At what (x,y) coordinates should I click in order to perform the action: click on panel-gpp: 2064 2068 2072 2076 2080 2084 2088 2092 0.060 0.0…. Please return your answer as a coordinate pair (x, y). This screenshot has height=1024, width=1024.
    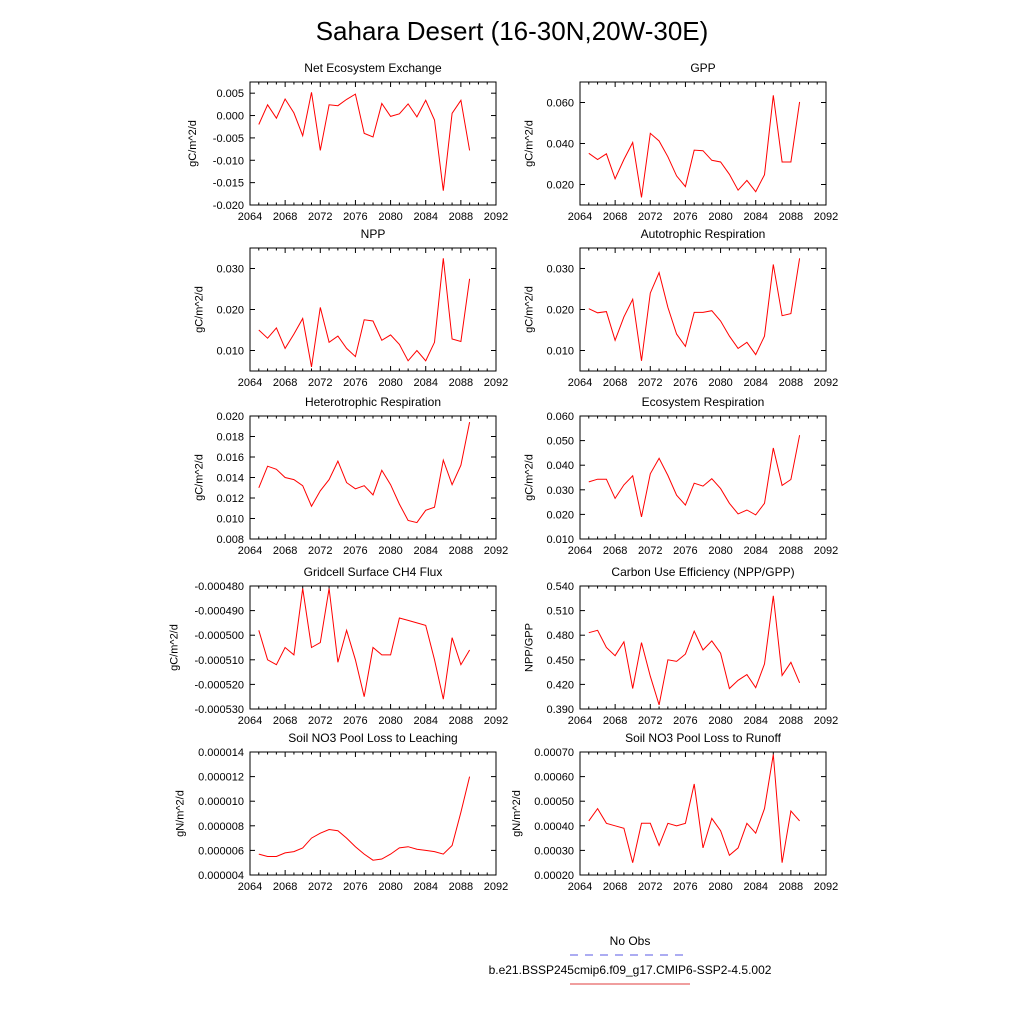
    Looking at the image, I should click on (681, 142).